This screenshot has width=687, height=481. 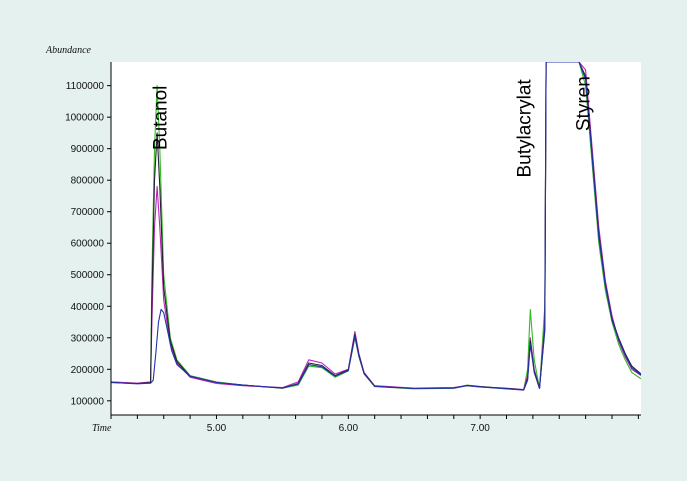 I want to click on x-tick-label: 5.00, so click(x=217, y=428).